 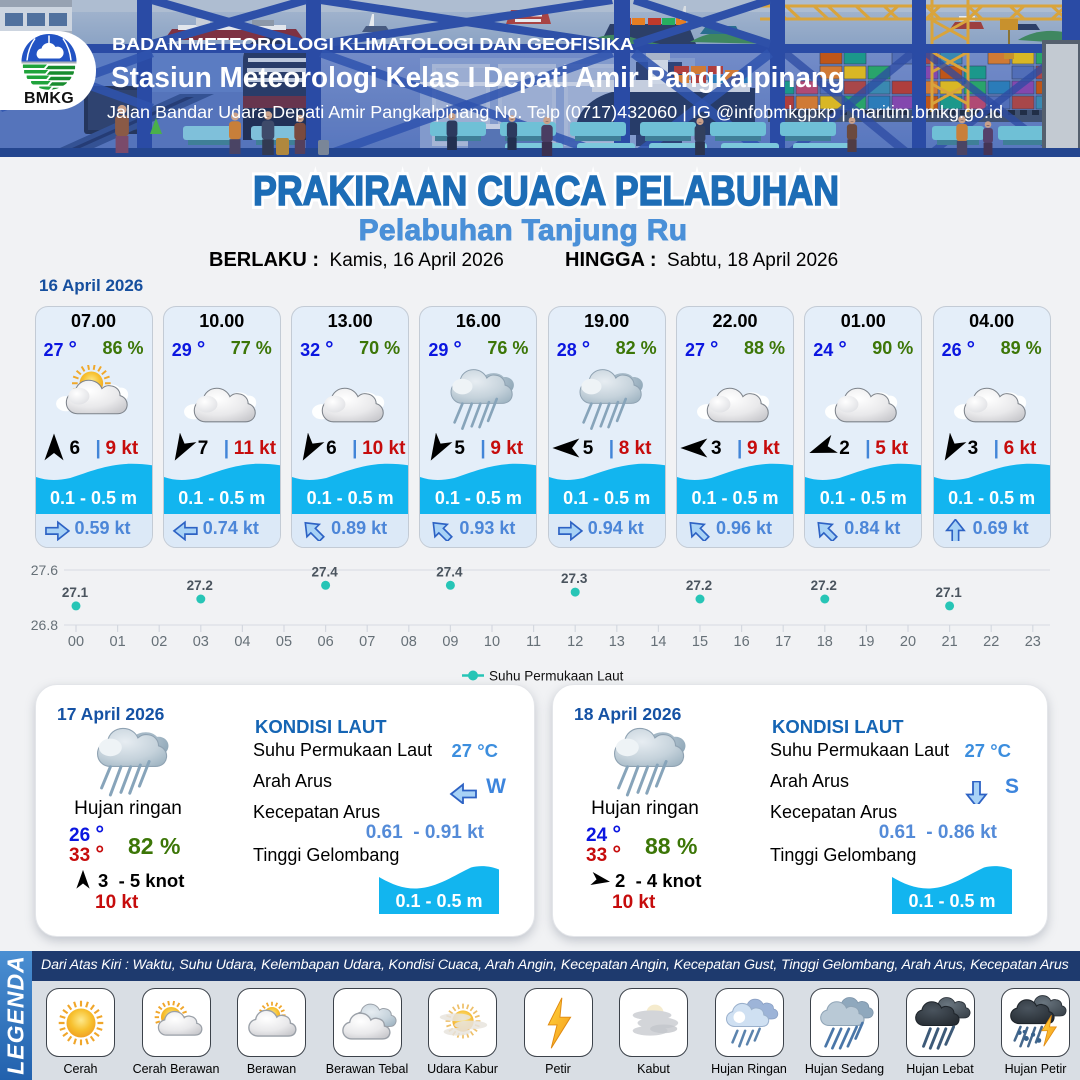 I want to click on svg-text: 22, so click(x=991, y=642).